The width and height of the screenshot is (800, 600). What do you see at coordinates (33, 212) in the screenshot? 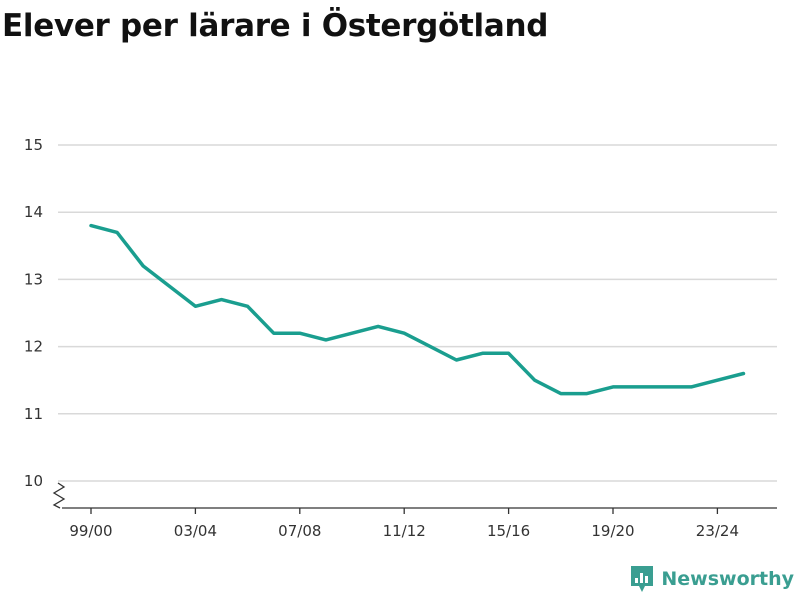
I see `y-tick-label: 14` at bounding box center [33, 212].